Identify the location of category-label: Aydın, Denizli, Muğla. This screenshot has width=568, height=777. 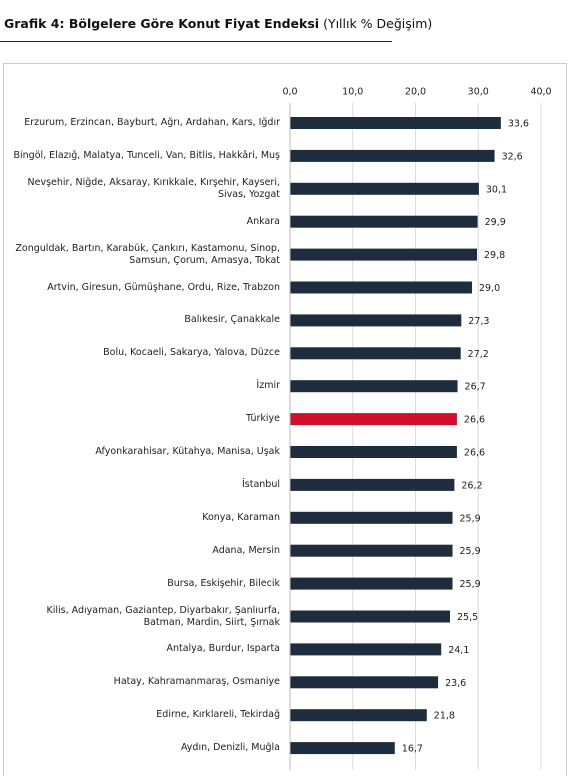
(230, 748).